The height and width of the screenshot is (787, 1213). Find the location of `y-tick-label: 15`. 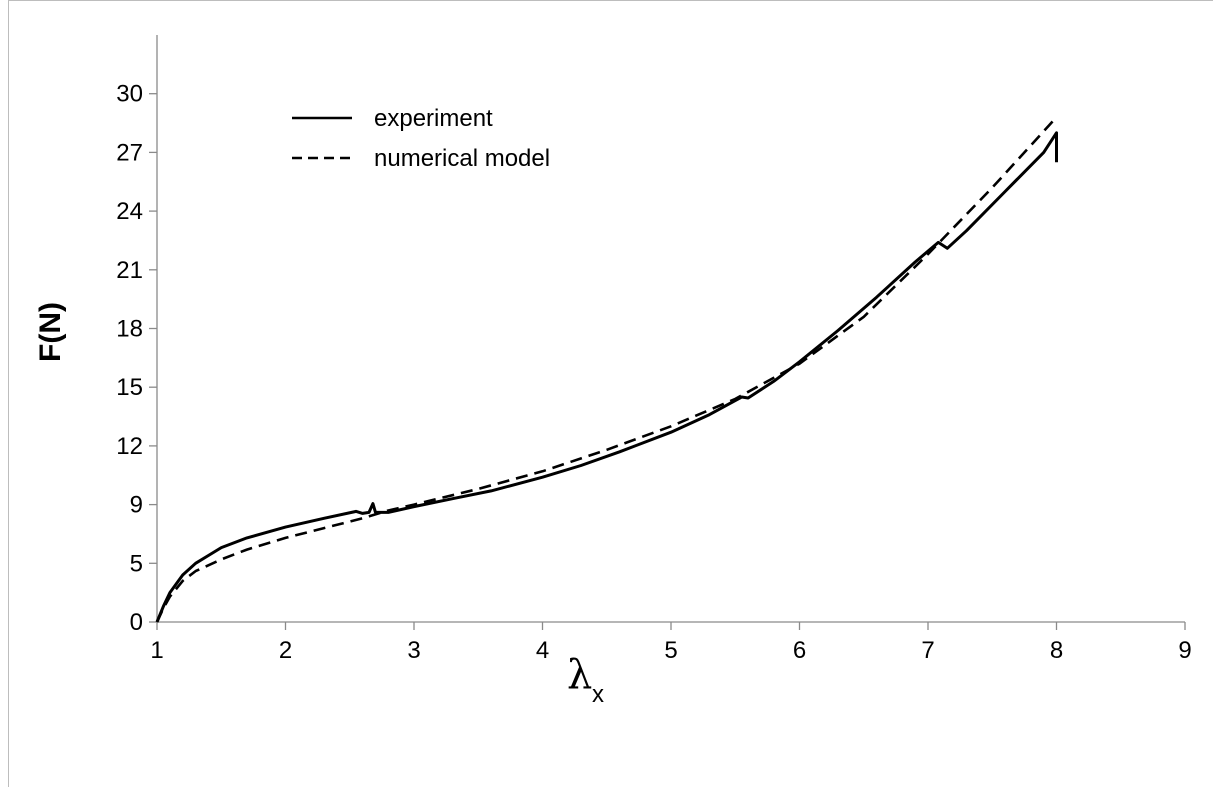

y-tick-label: 15 is located at coordinates (129, 387).